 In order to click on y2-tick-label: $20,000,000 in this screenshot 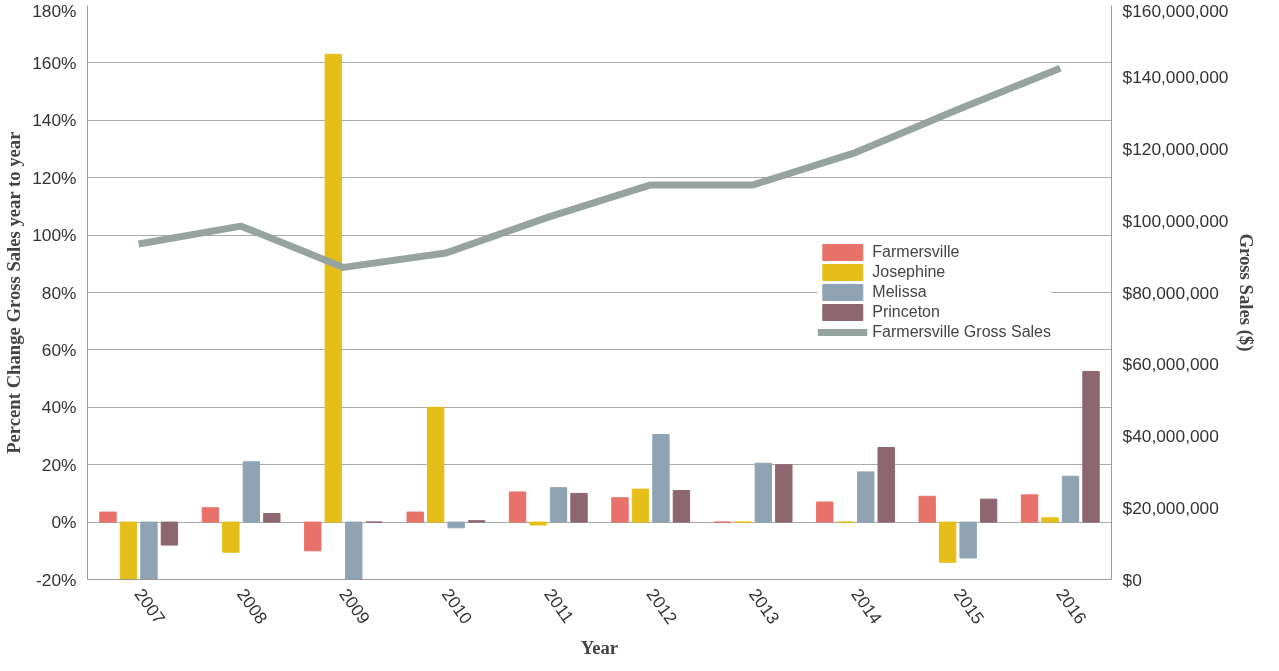, I will do `click(1170, 507)`.